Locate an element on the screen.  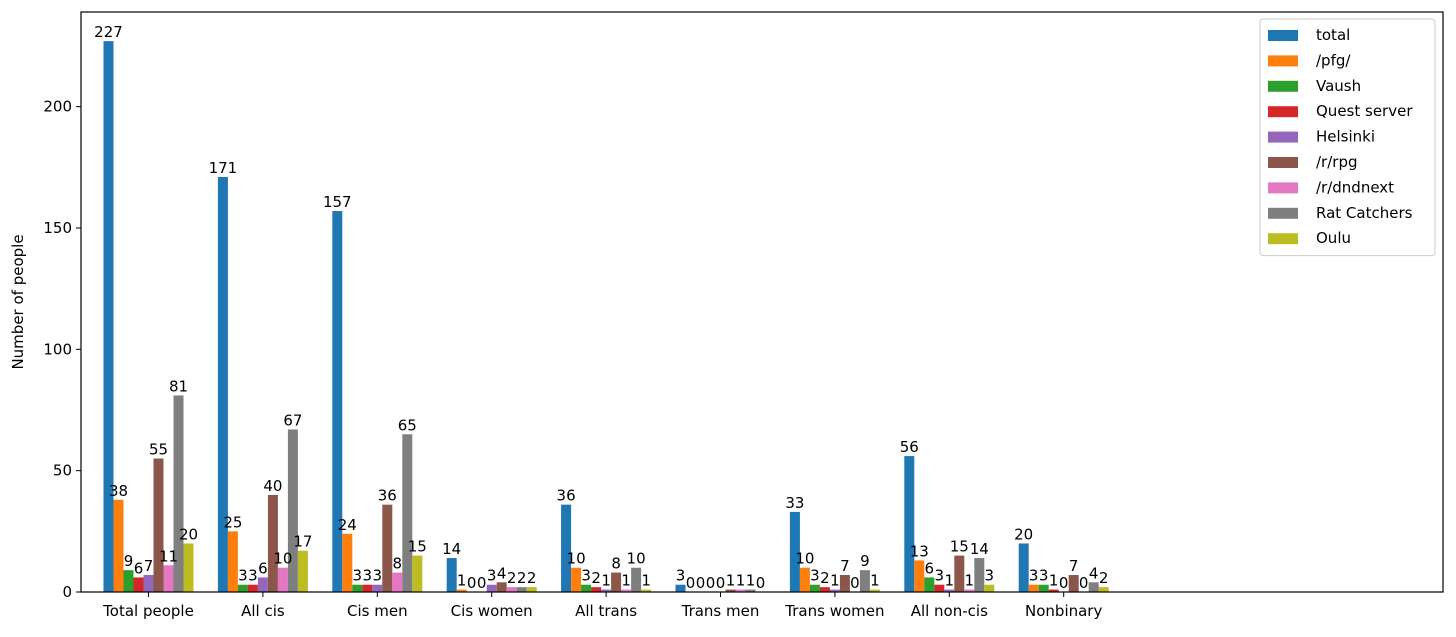
bar-value-label: 81 is located at coordinates (178, 386).